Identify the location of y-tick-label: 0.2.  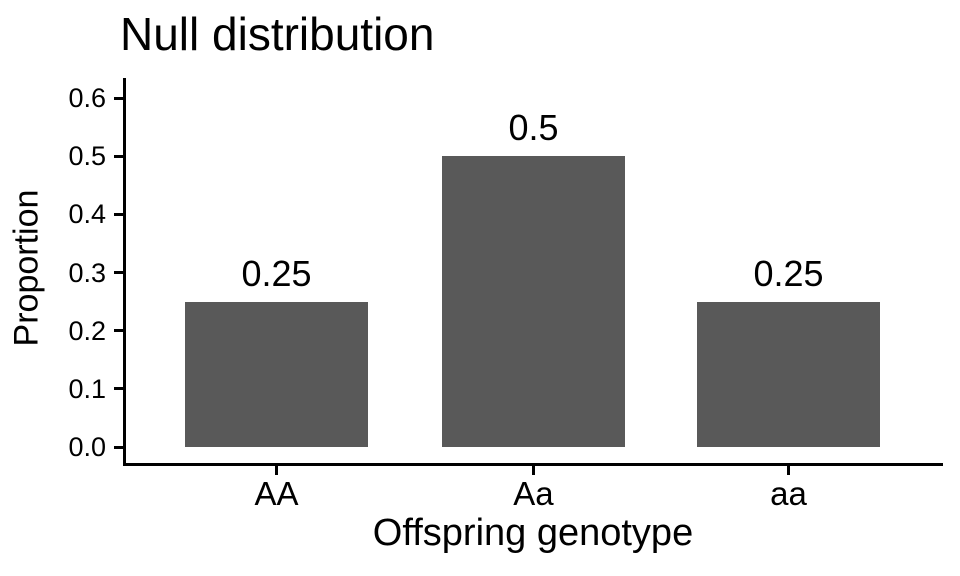
(87, 330).